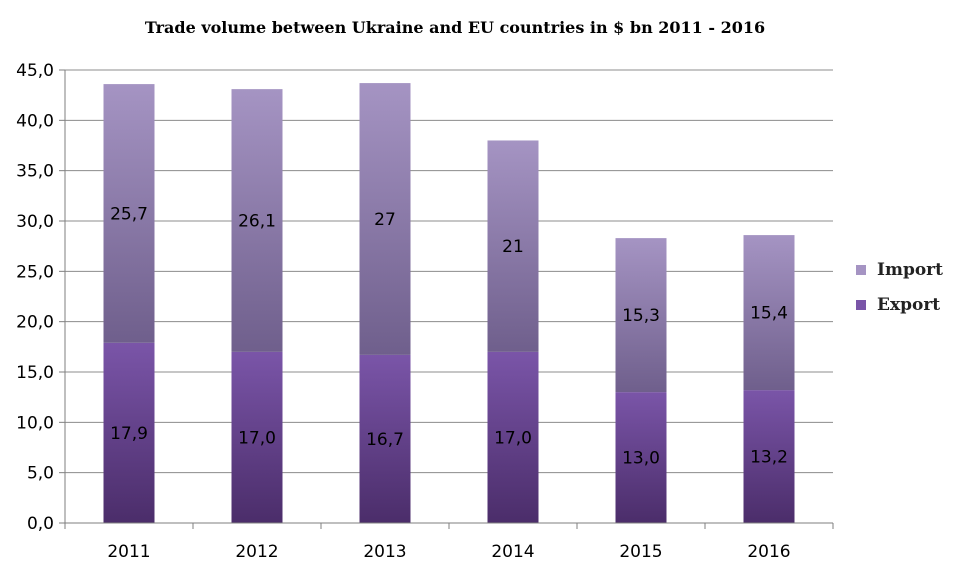 This screenshot has width=960, height=573. I want to click on x-axis-ticks: 2011 2012 2013 2014 2015 2016, so click(449, 542).